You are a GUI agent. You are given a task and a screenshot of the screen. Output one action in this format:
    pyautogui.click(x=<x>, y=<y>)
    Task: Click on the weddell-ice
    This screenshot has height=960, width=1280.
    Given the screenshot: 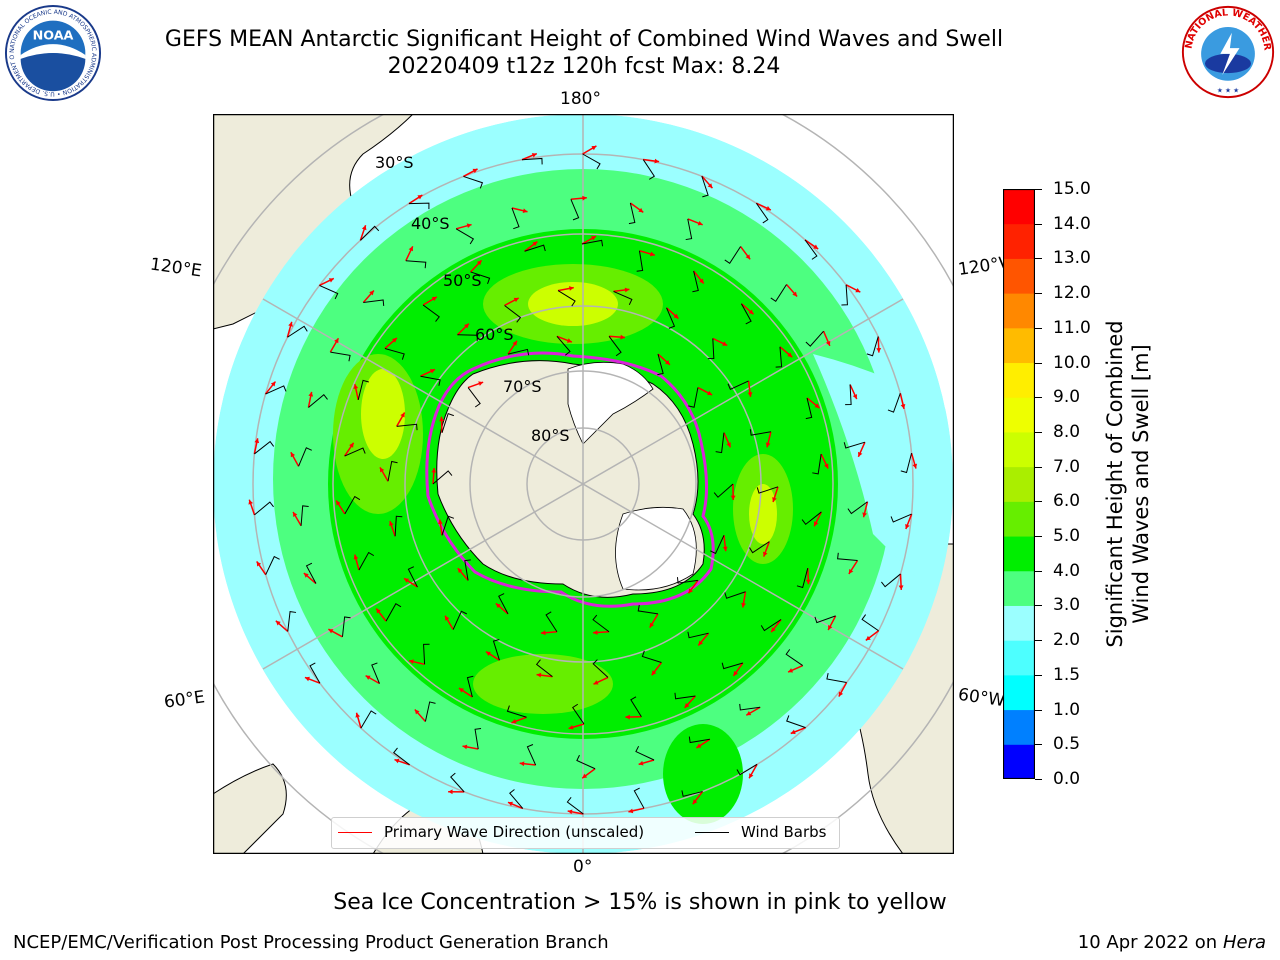 What is the action you would take?
    pyautogui.click(x=656, y=548)
    